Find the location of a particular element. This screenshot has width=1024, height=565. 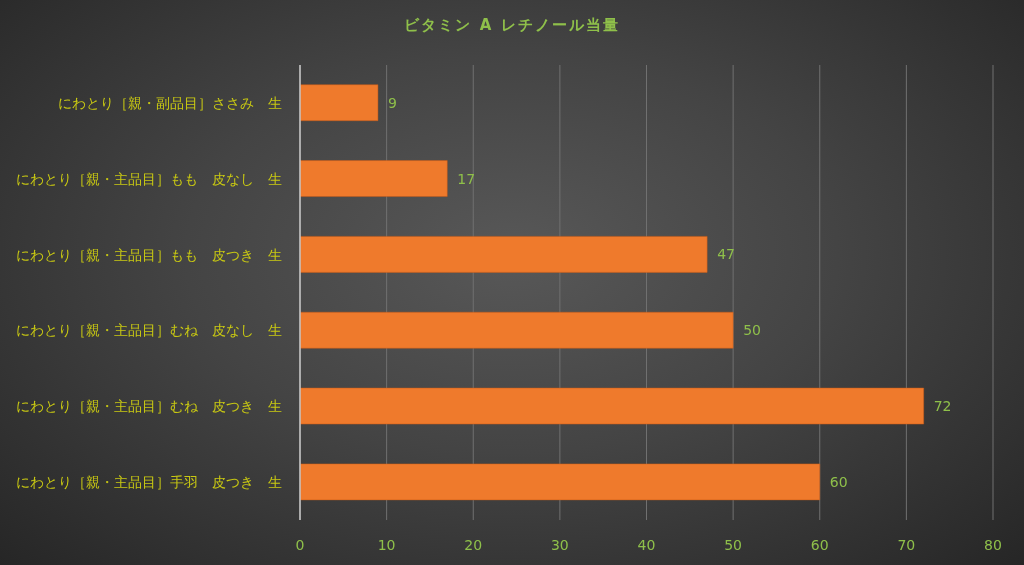

x-tick-label: 0 is located at coordinates (300, 544).